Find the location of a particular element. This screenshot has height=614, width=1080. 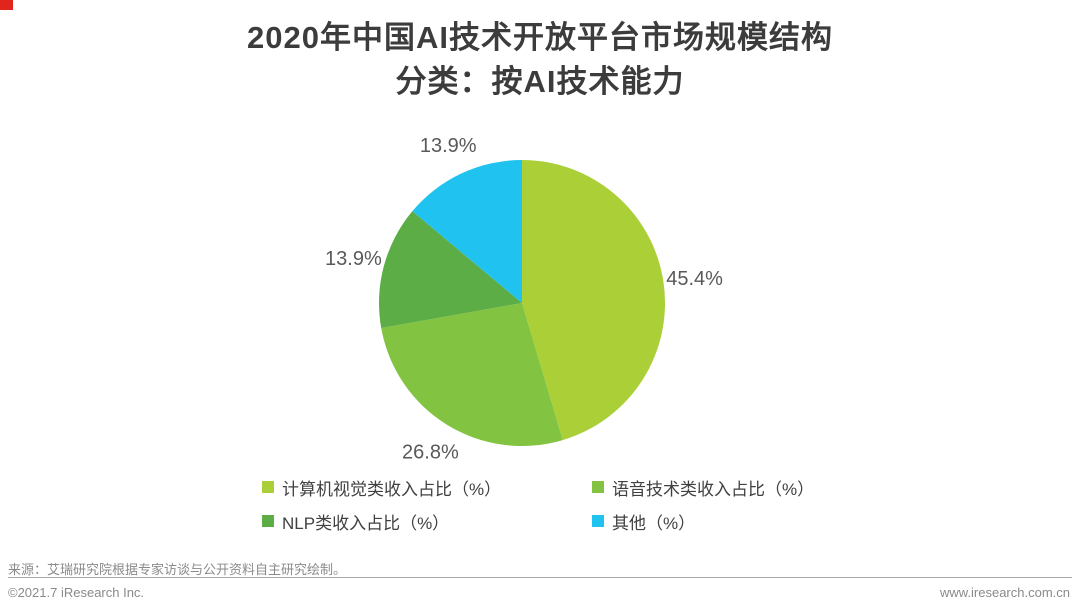

pie-data-label-0: 45.4% is located at coordinates (694, 279).